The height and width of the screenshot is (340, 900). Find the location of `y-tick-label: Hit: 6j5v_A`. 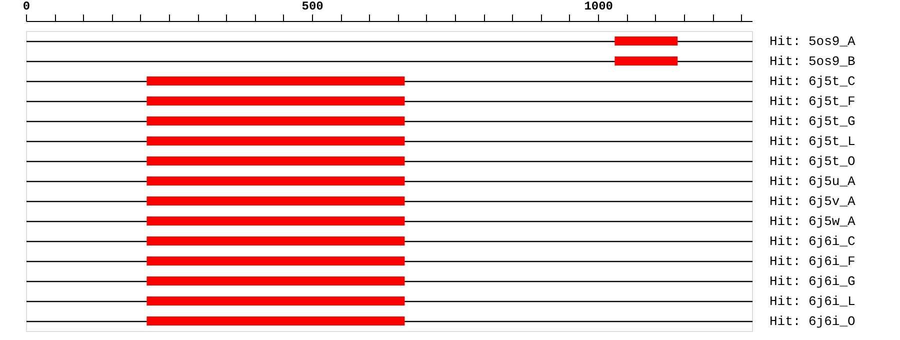

y-tick-label: Hit: 6j5v_A is located at coordinates (813, 201).